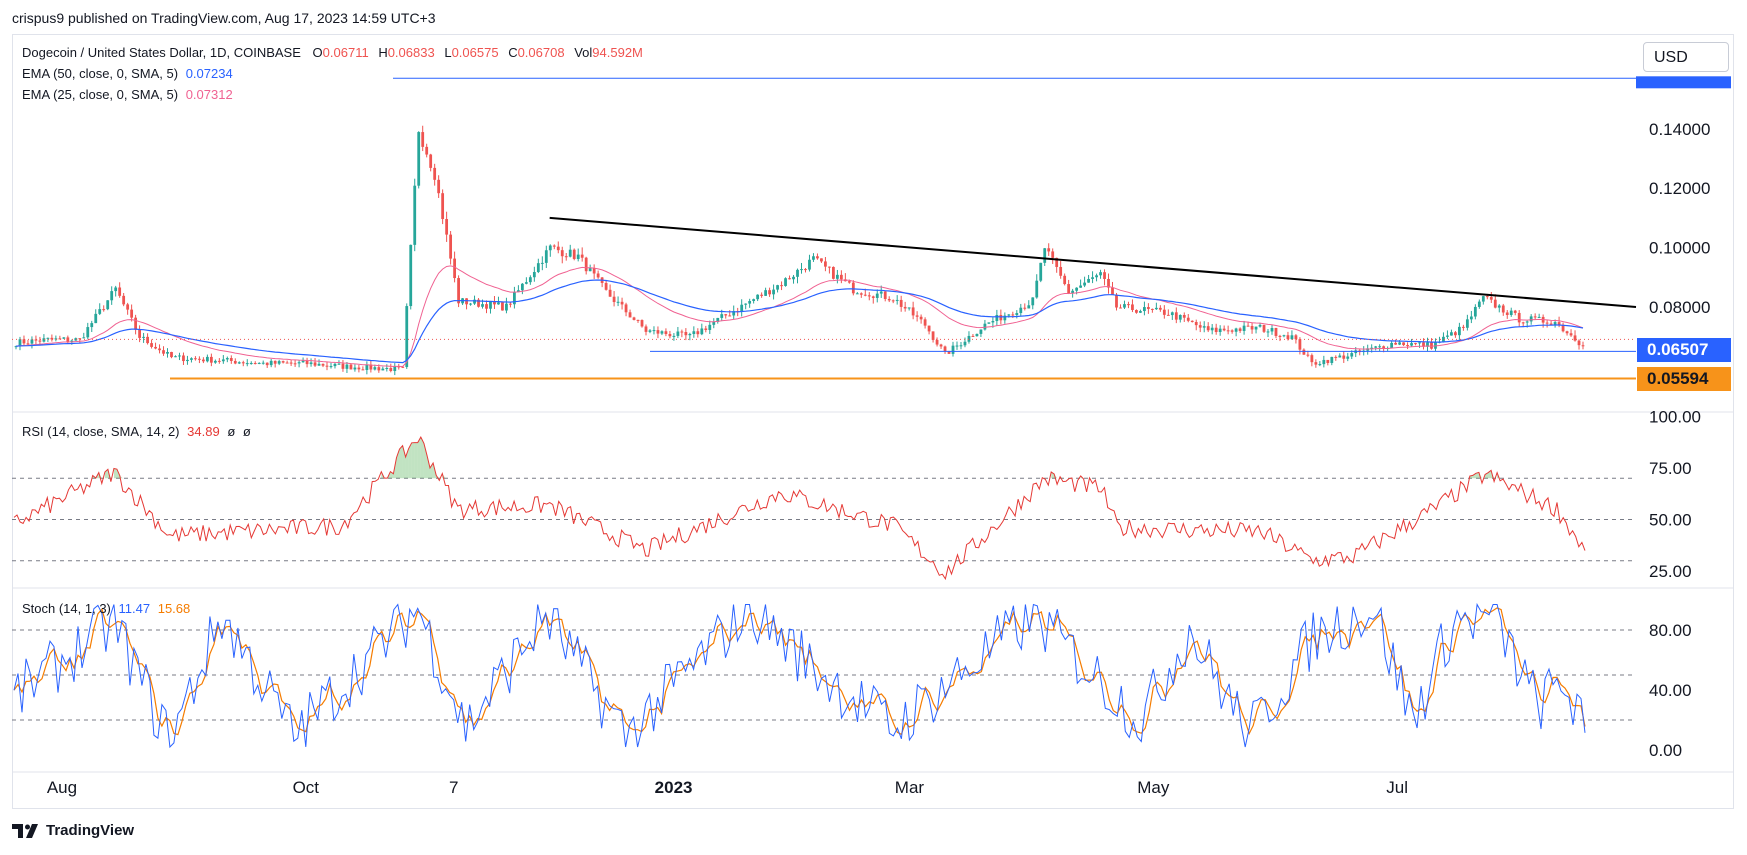 The height and width of the screenshot is (855, 1747). Describe the element at coordinates (73, 830) in the screenshot. I see `tradingview-brand: TradingView` at that location.